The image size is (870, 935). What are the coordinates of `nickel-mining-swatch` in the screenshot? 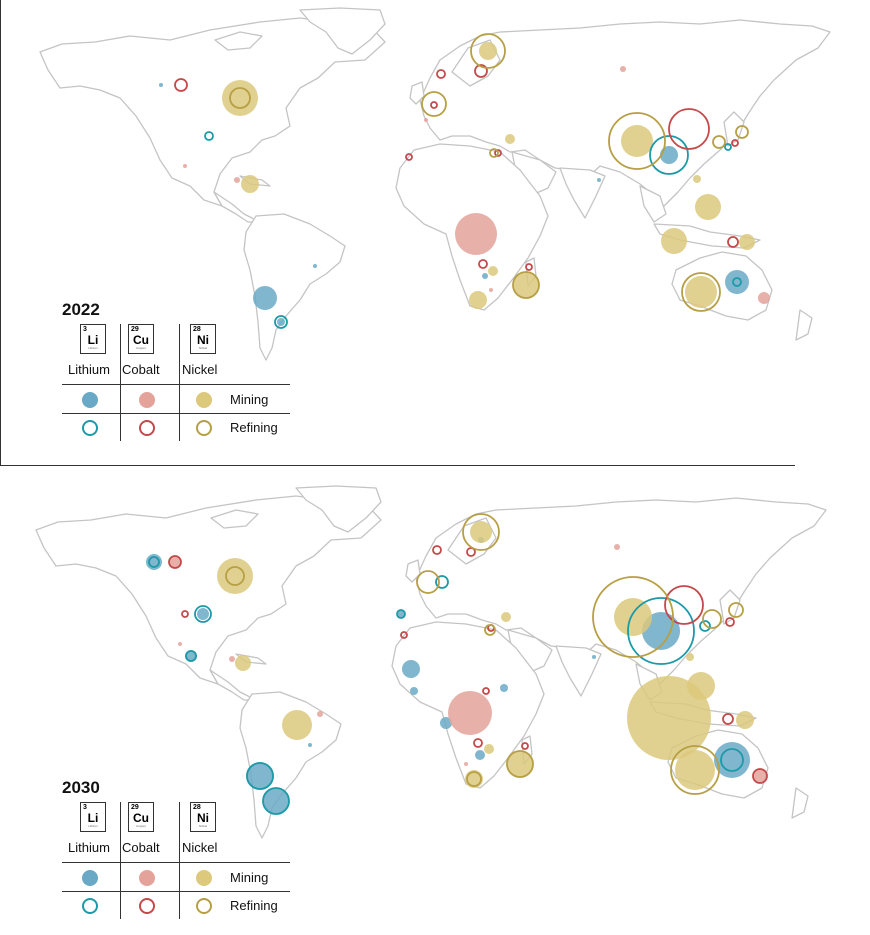 It's located at (204, 400).